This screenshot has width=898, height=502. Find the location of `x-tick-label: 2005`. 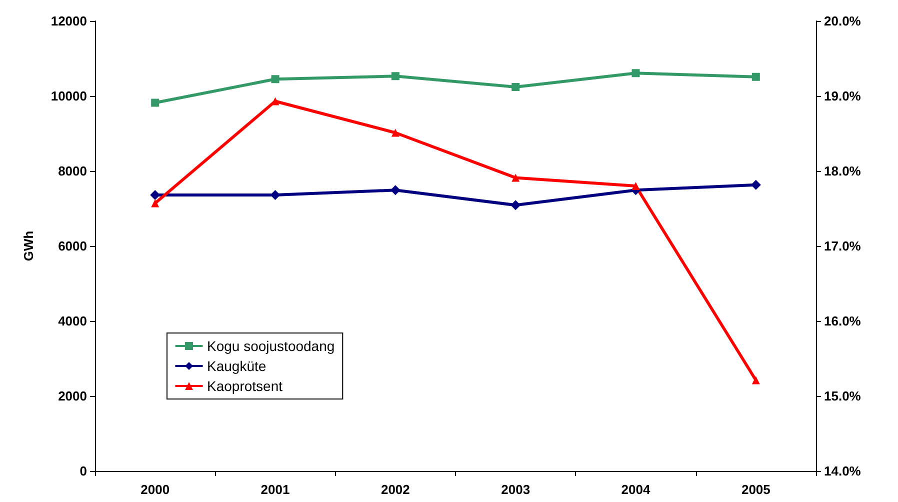

x-tick-label: 2005 is located at coordinates (755, 489).